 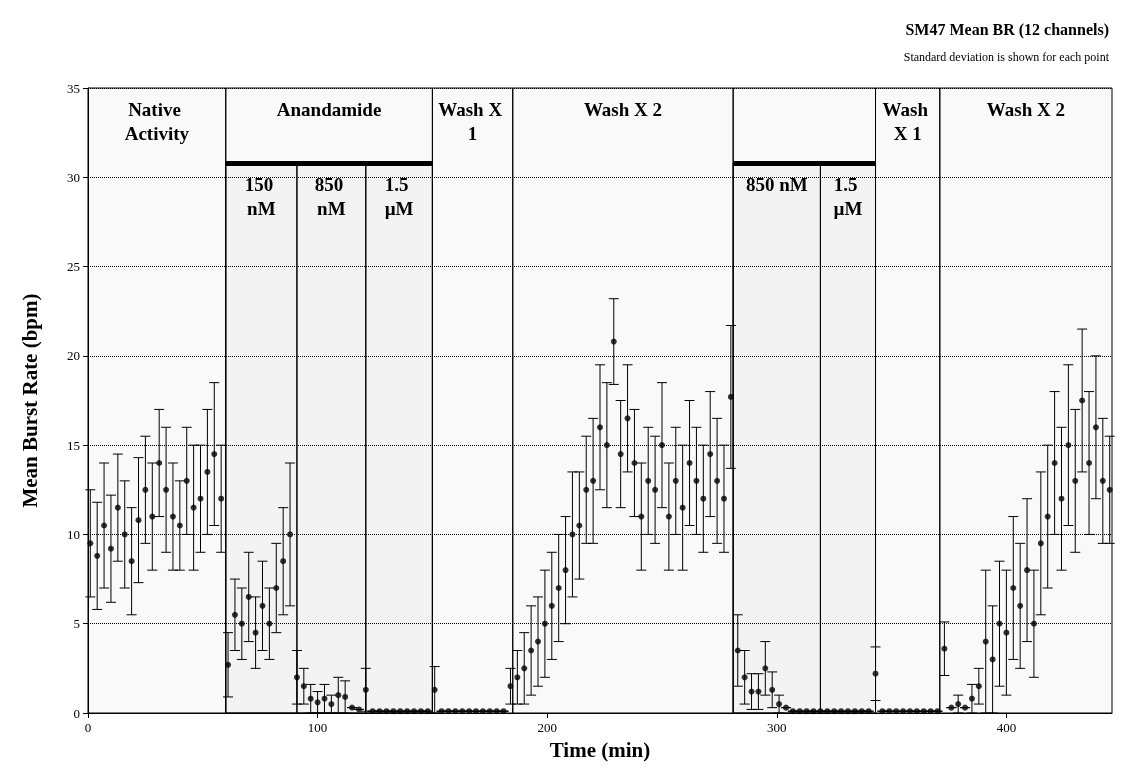 What do you see at coordinates (547, 727) in the screenshot?
I see `x-tick-label: 200` at bounding box center [547, 727].